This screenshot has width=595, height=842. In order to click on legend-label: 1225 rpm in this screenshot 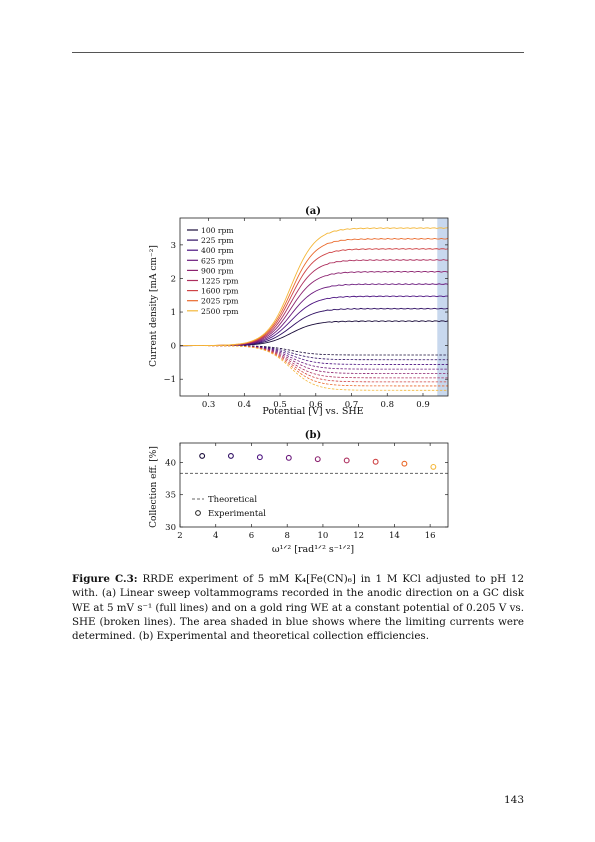, I will do `click(219, 281)`.